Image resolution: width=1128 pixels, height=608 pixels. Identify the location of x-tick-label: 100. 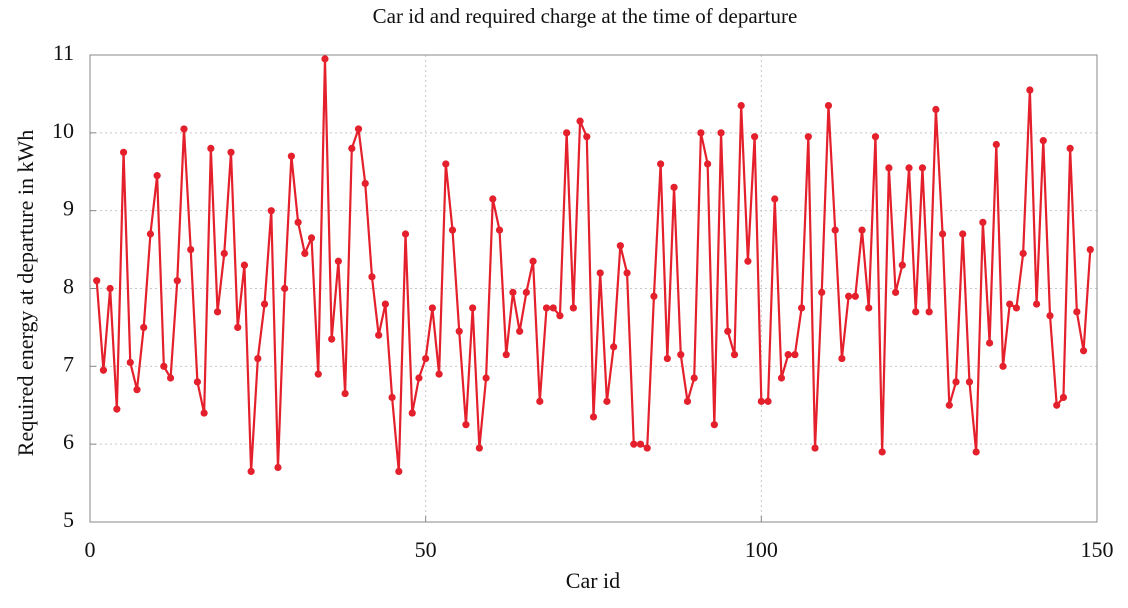
(761, 549).